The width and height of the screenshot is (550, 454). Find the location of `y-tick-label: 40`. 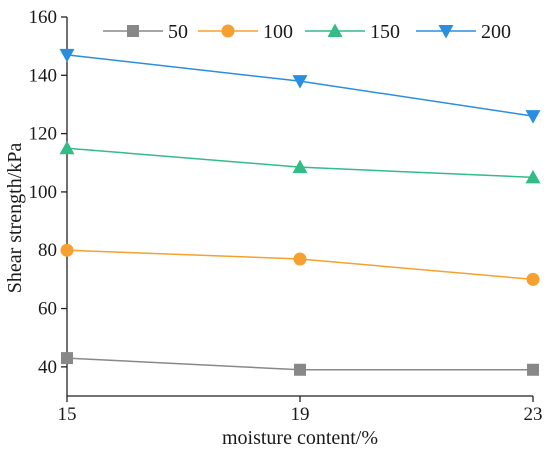

y-tick-label: 40 is located at coordinates (47, 367).